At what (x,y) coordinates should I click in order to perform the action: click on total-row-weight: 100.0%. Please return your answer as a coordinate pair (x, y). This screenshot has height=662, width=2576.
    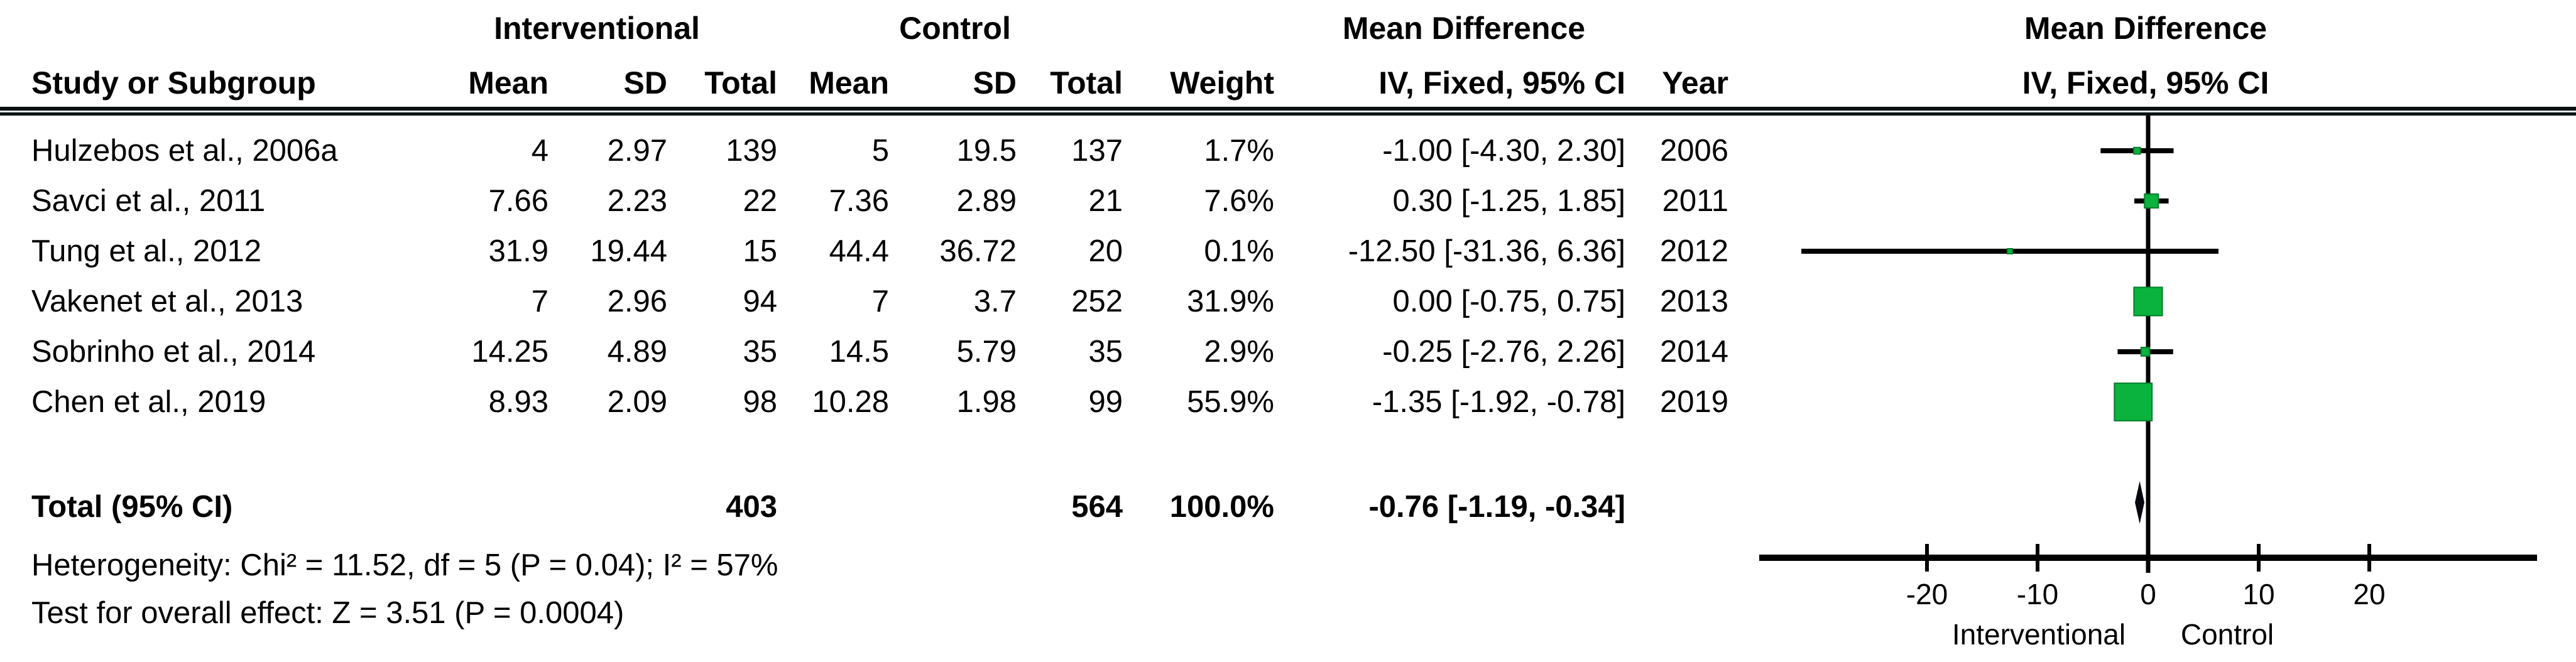
    Looking at the image, I should click on (1221, 507).